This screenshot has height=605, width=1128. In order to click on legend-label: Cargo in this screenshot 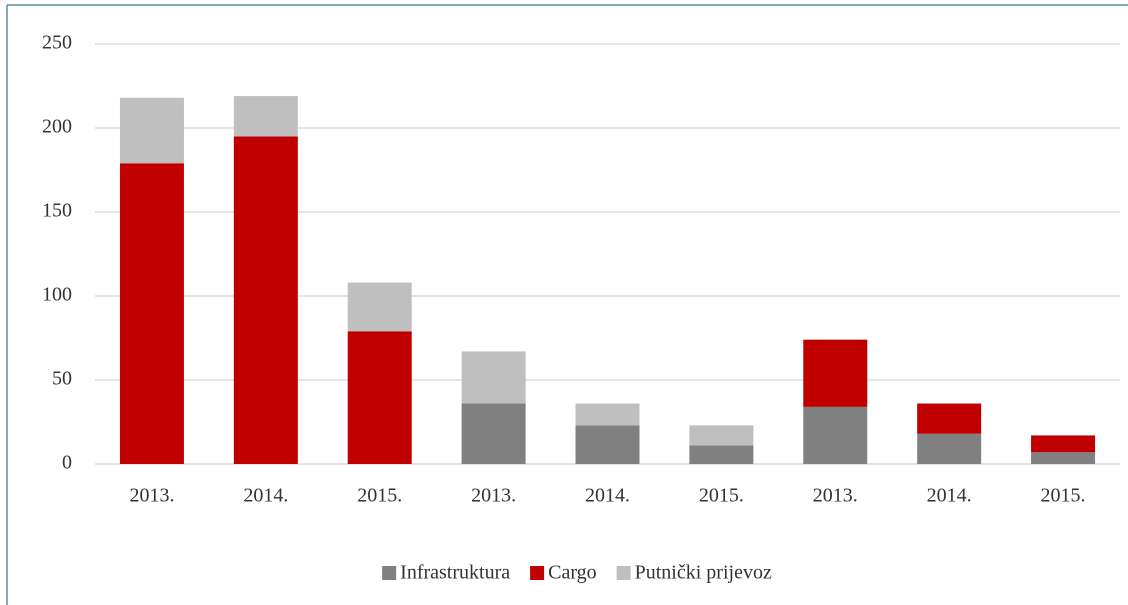, I will do `click(572, 573)`.